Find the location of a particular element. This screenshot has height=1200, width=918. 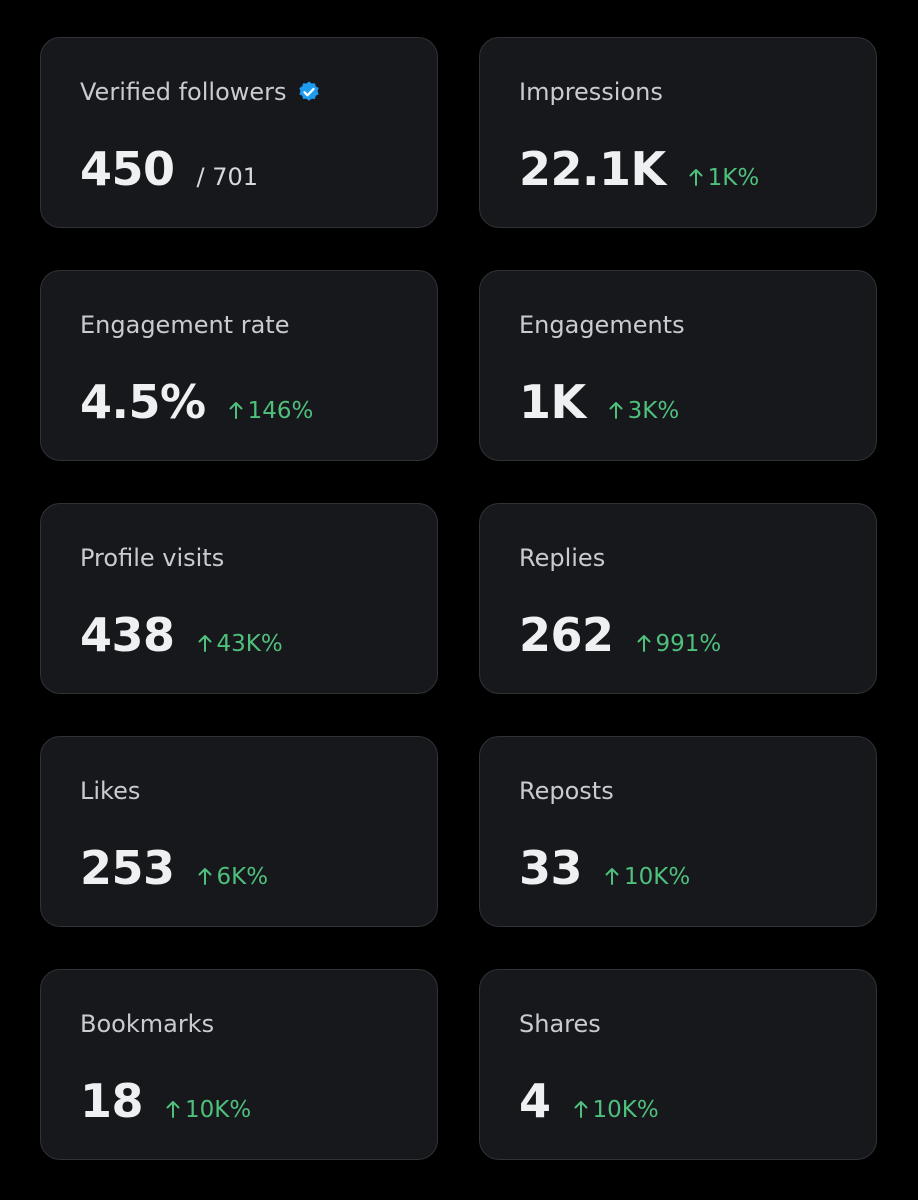

metric-row: 4 10K% is located at coordinates (589, 1101).